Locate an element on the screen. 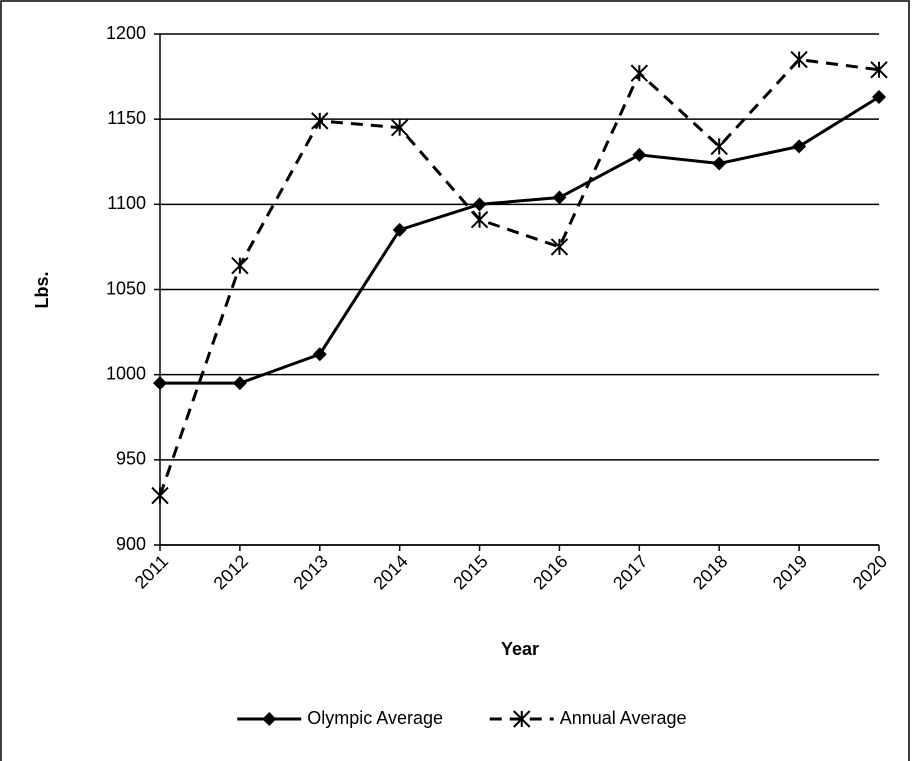 This screenshot has width=920, height=761. x-tick-label: 2015 is located at coordinates (470, 572).